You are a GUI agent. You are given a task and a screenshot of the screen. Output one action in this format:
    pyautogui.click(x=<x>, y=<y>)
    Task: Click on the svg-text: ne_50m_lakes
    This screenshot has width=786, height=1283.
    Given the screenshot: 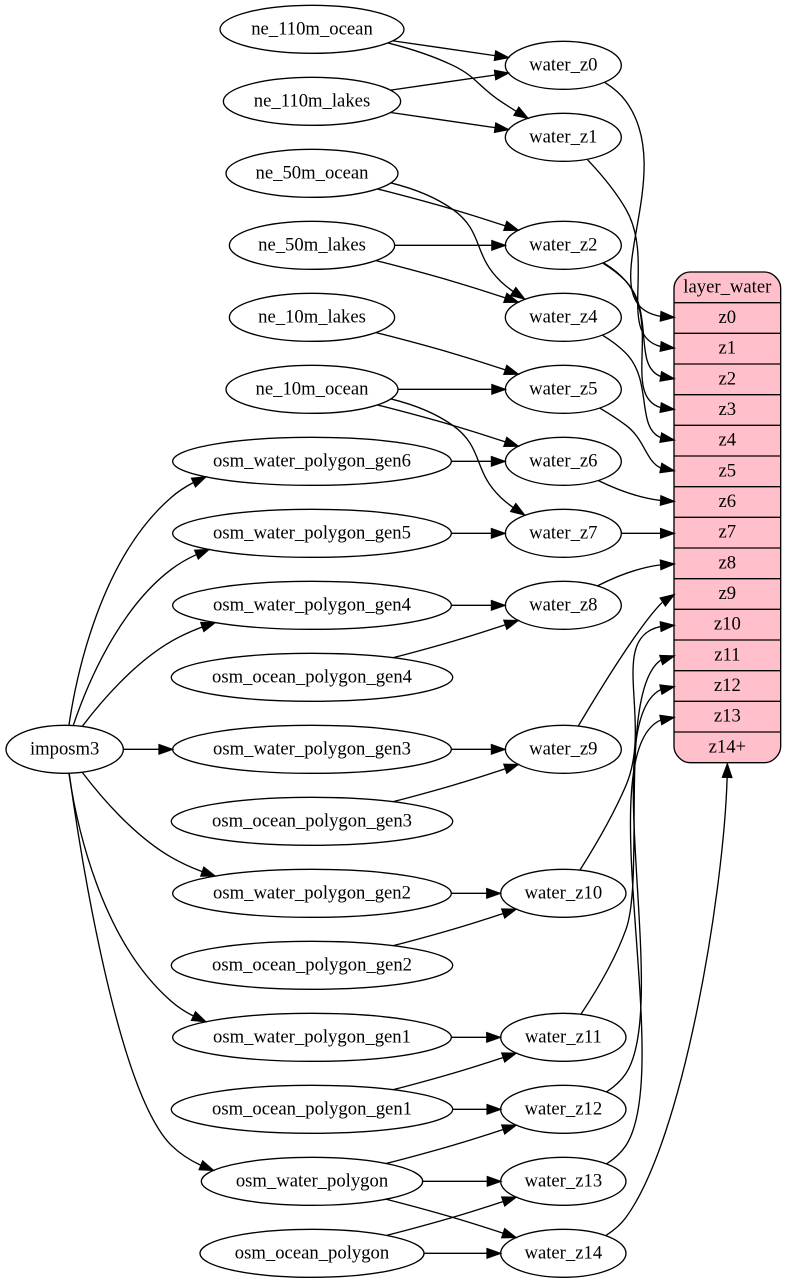 What is the action you would take?
    pyautogui.click(x=312, y=244)
    